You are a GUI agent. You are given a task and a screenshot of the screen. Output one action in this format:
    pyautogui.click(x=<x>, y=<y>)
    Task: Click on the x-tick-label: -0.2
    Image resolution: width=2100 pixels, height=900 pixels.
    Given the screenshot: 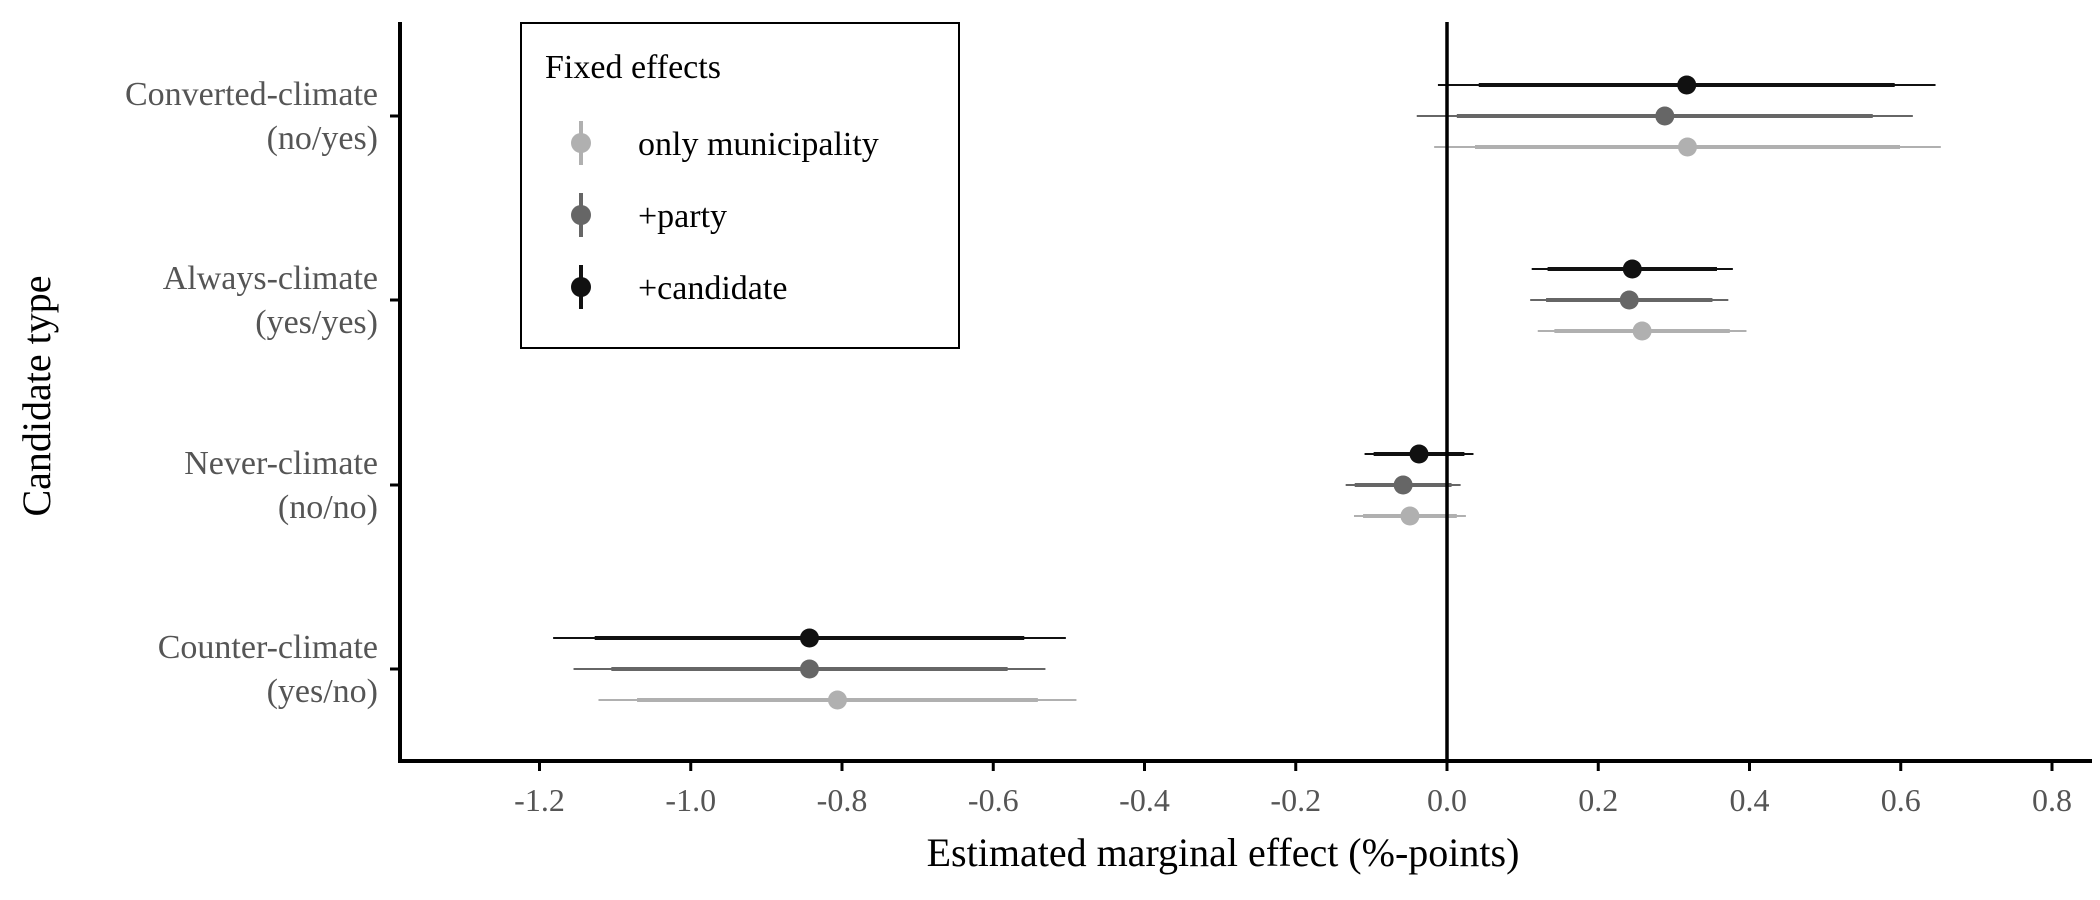 What is the action you would take?
    pyautogui.click(x=1295, y=800)
    